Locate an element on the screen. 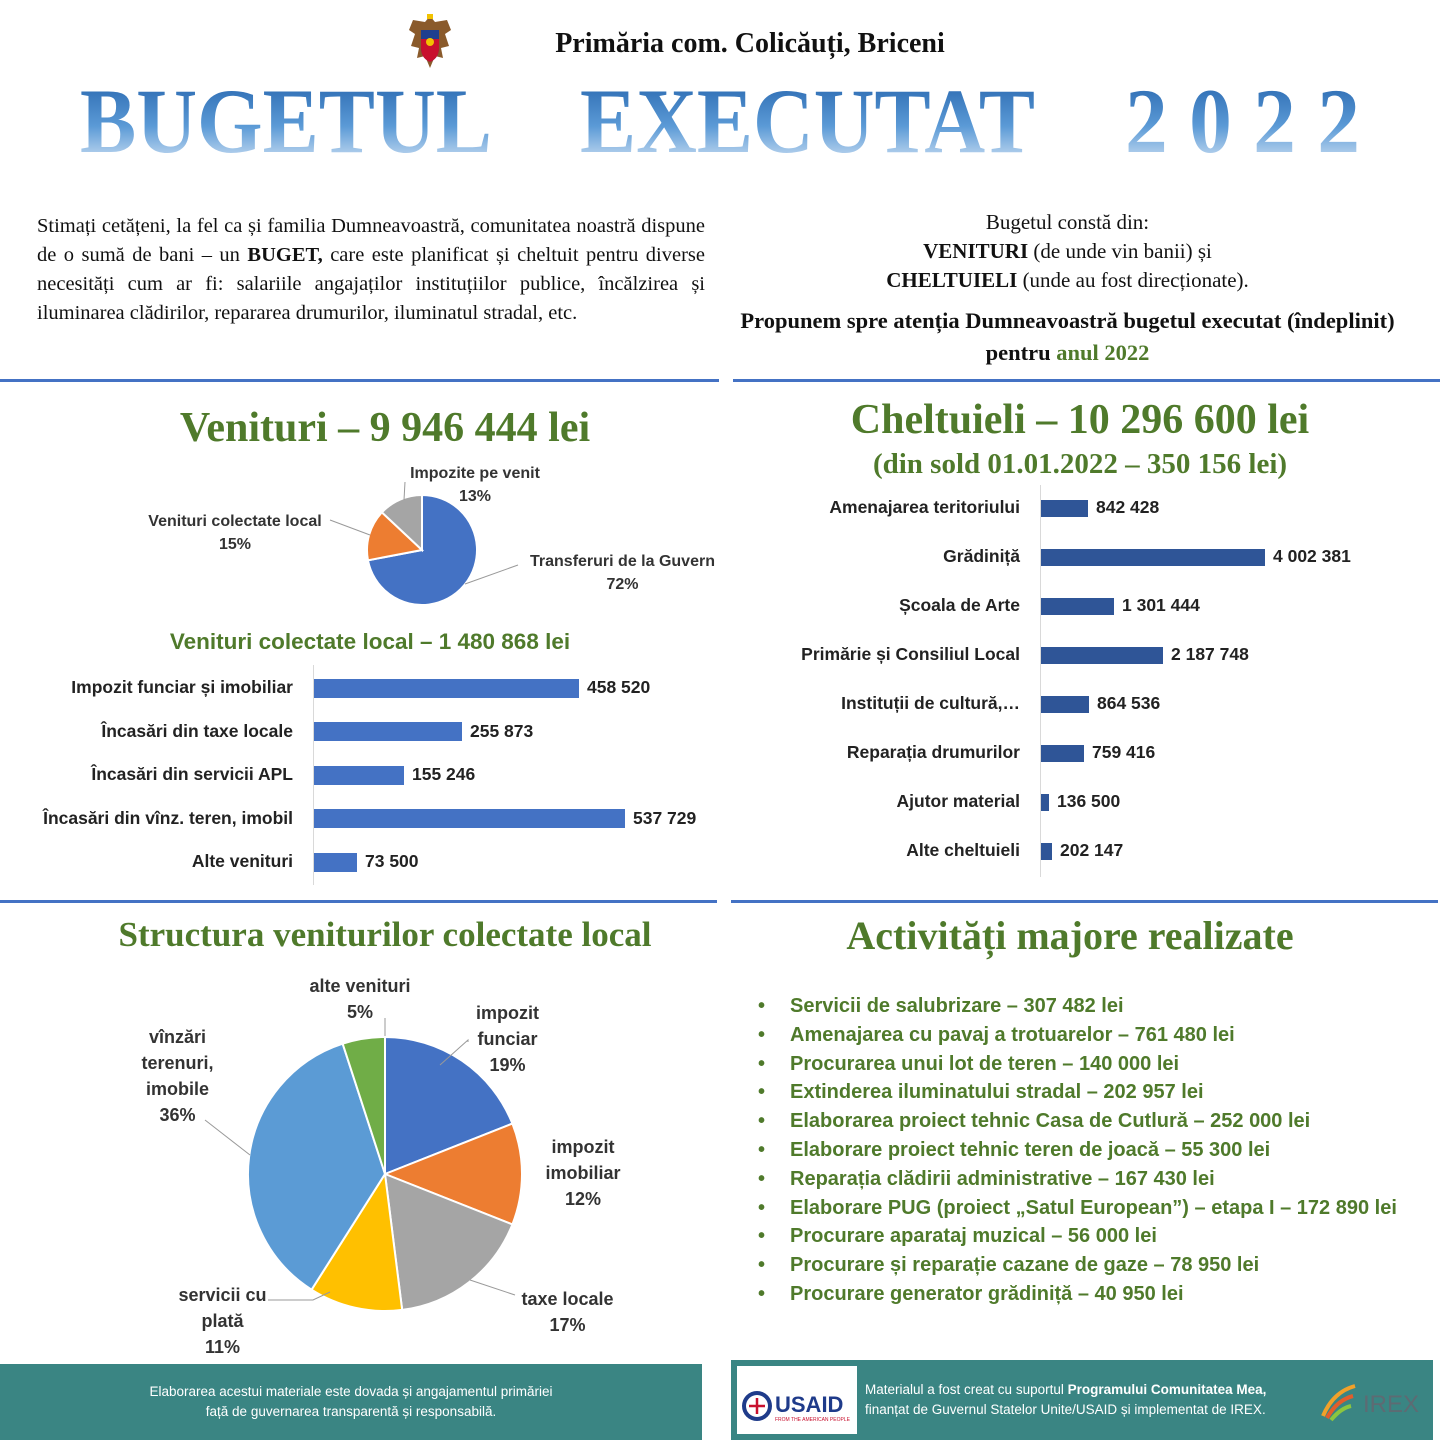 The width and height of the screenshot is (1440, 1440). pie-label-vinzari: vînzări terenuri, imobile 36% is located at coordinates (177, 1076).